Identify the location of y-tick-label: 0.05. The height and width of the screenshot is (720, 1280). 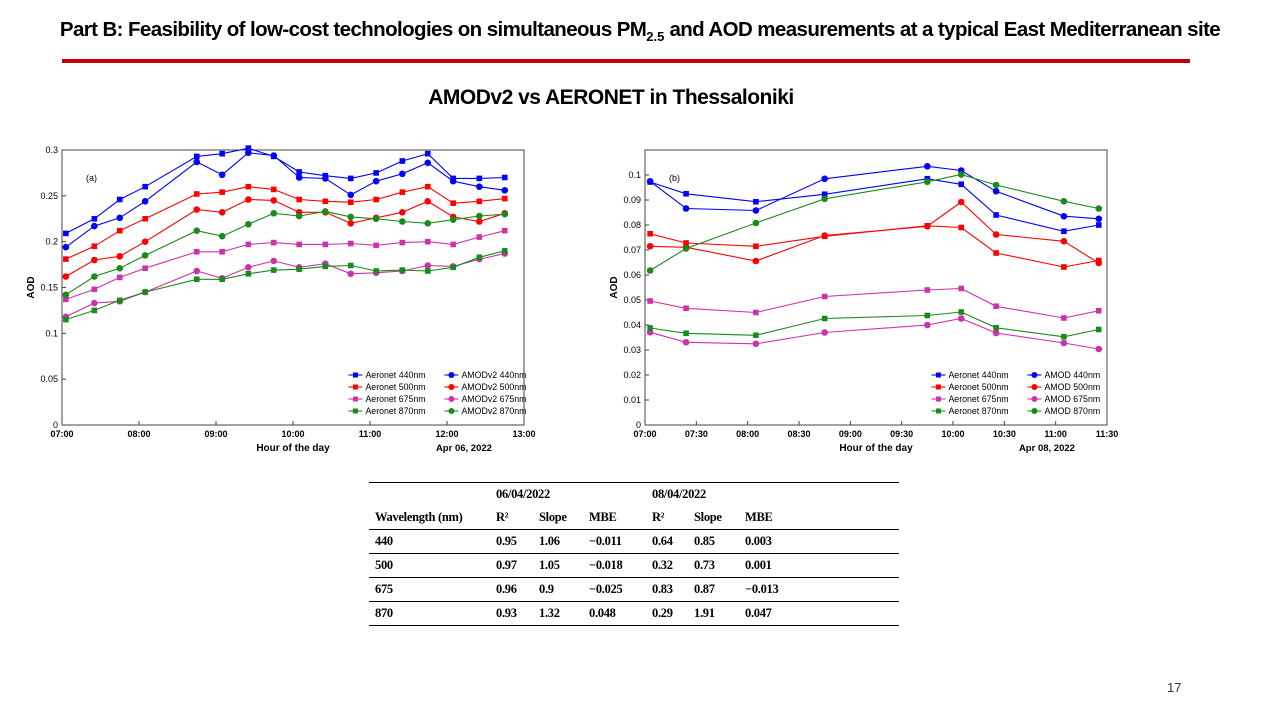
(632, 300).